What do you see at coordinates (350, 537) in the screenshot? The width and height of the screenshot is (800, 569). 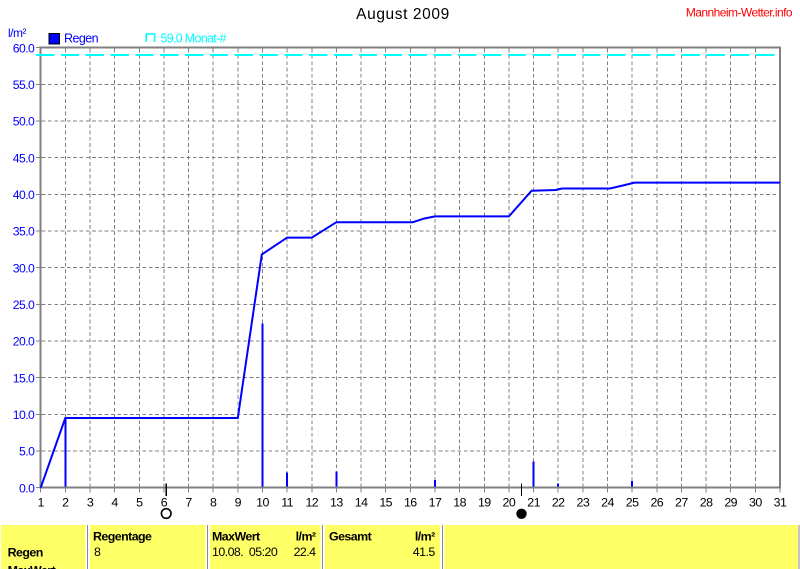 I see `svg-text: Gesamt` at bounding box center [350, 537].